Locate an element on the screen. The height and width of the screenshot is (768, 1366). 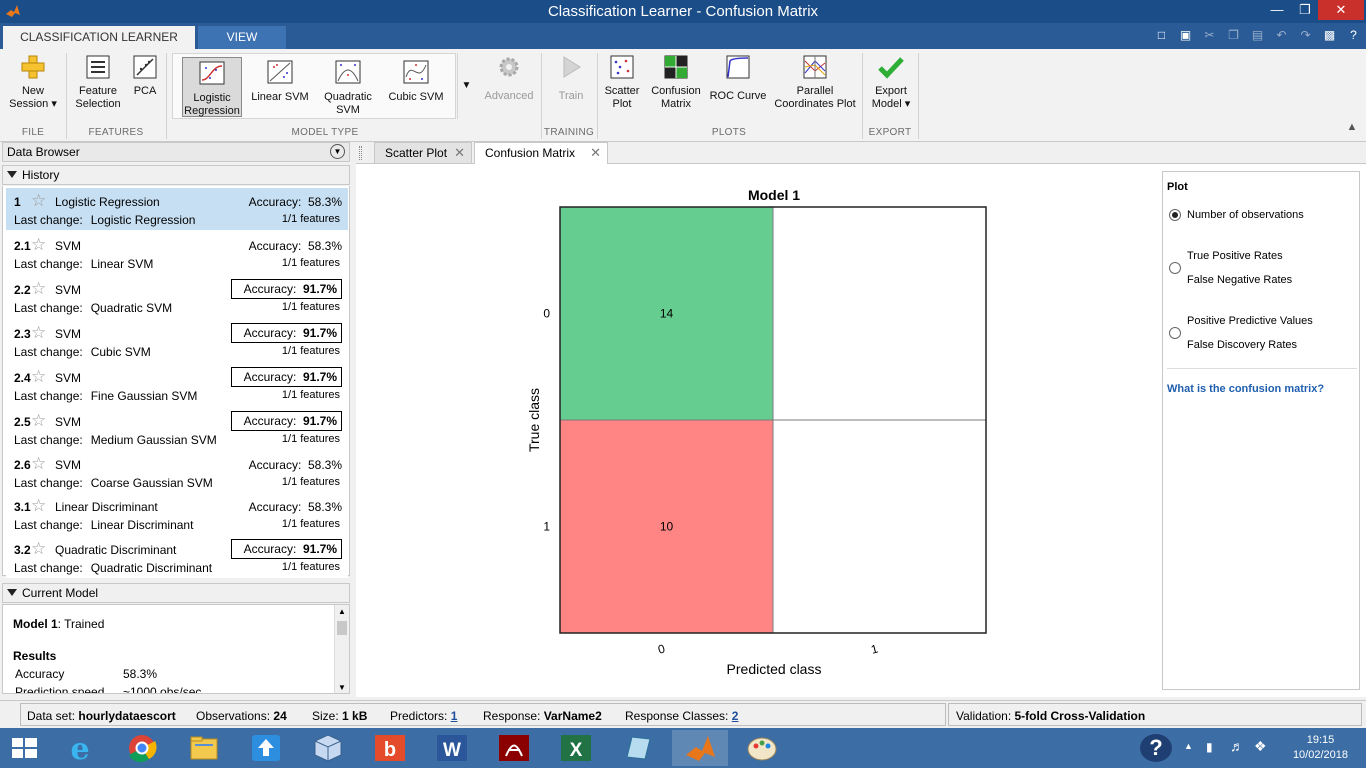
model-last-change: Last change: Cubic SVM is located at coordinates (82, 352).